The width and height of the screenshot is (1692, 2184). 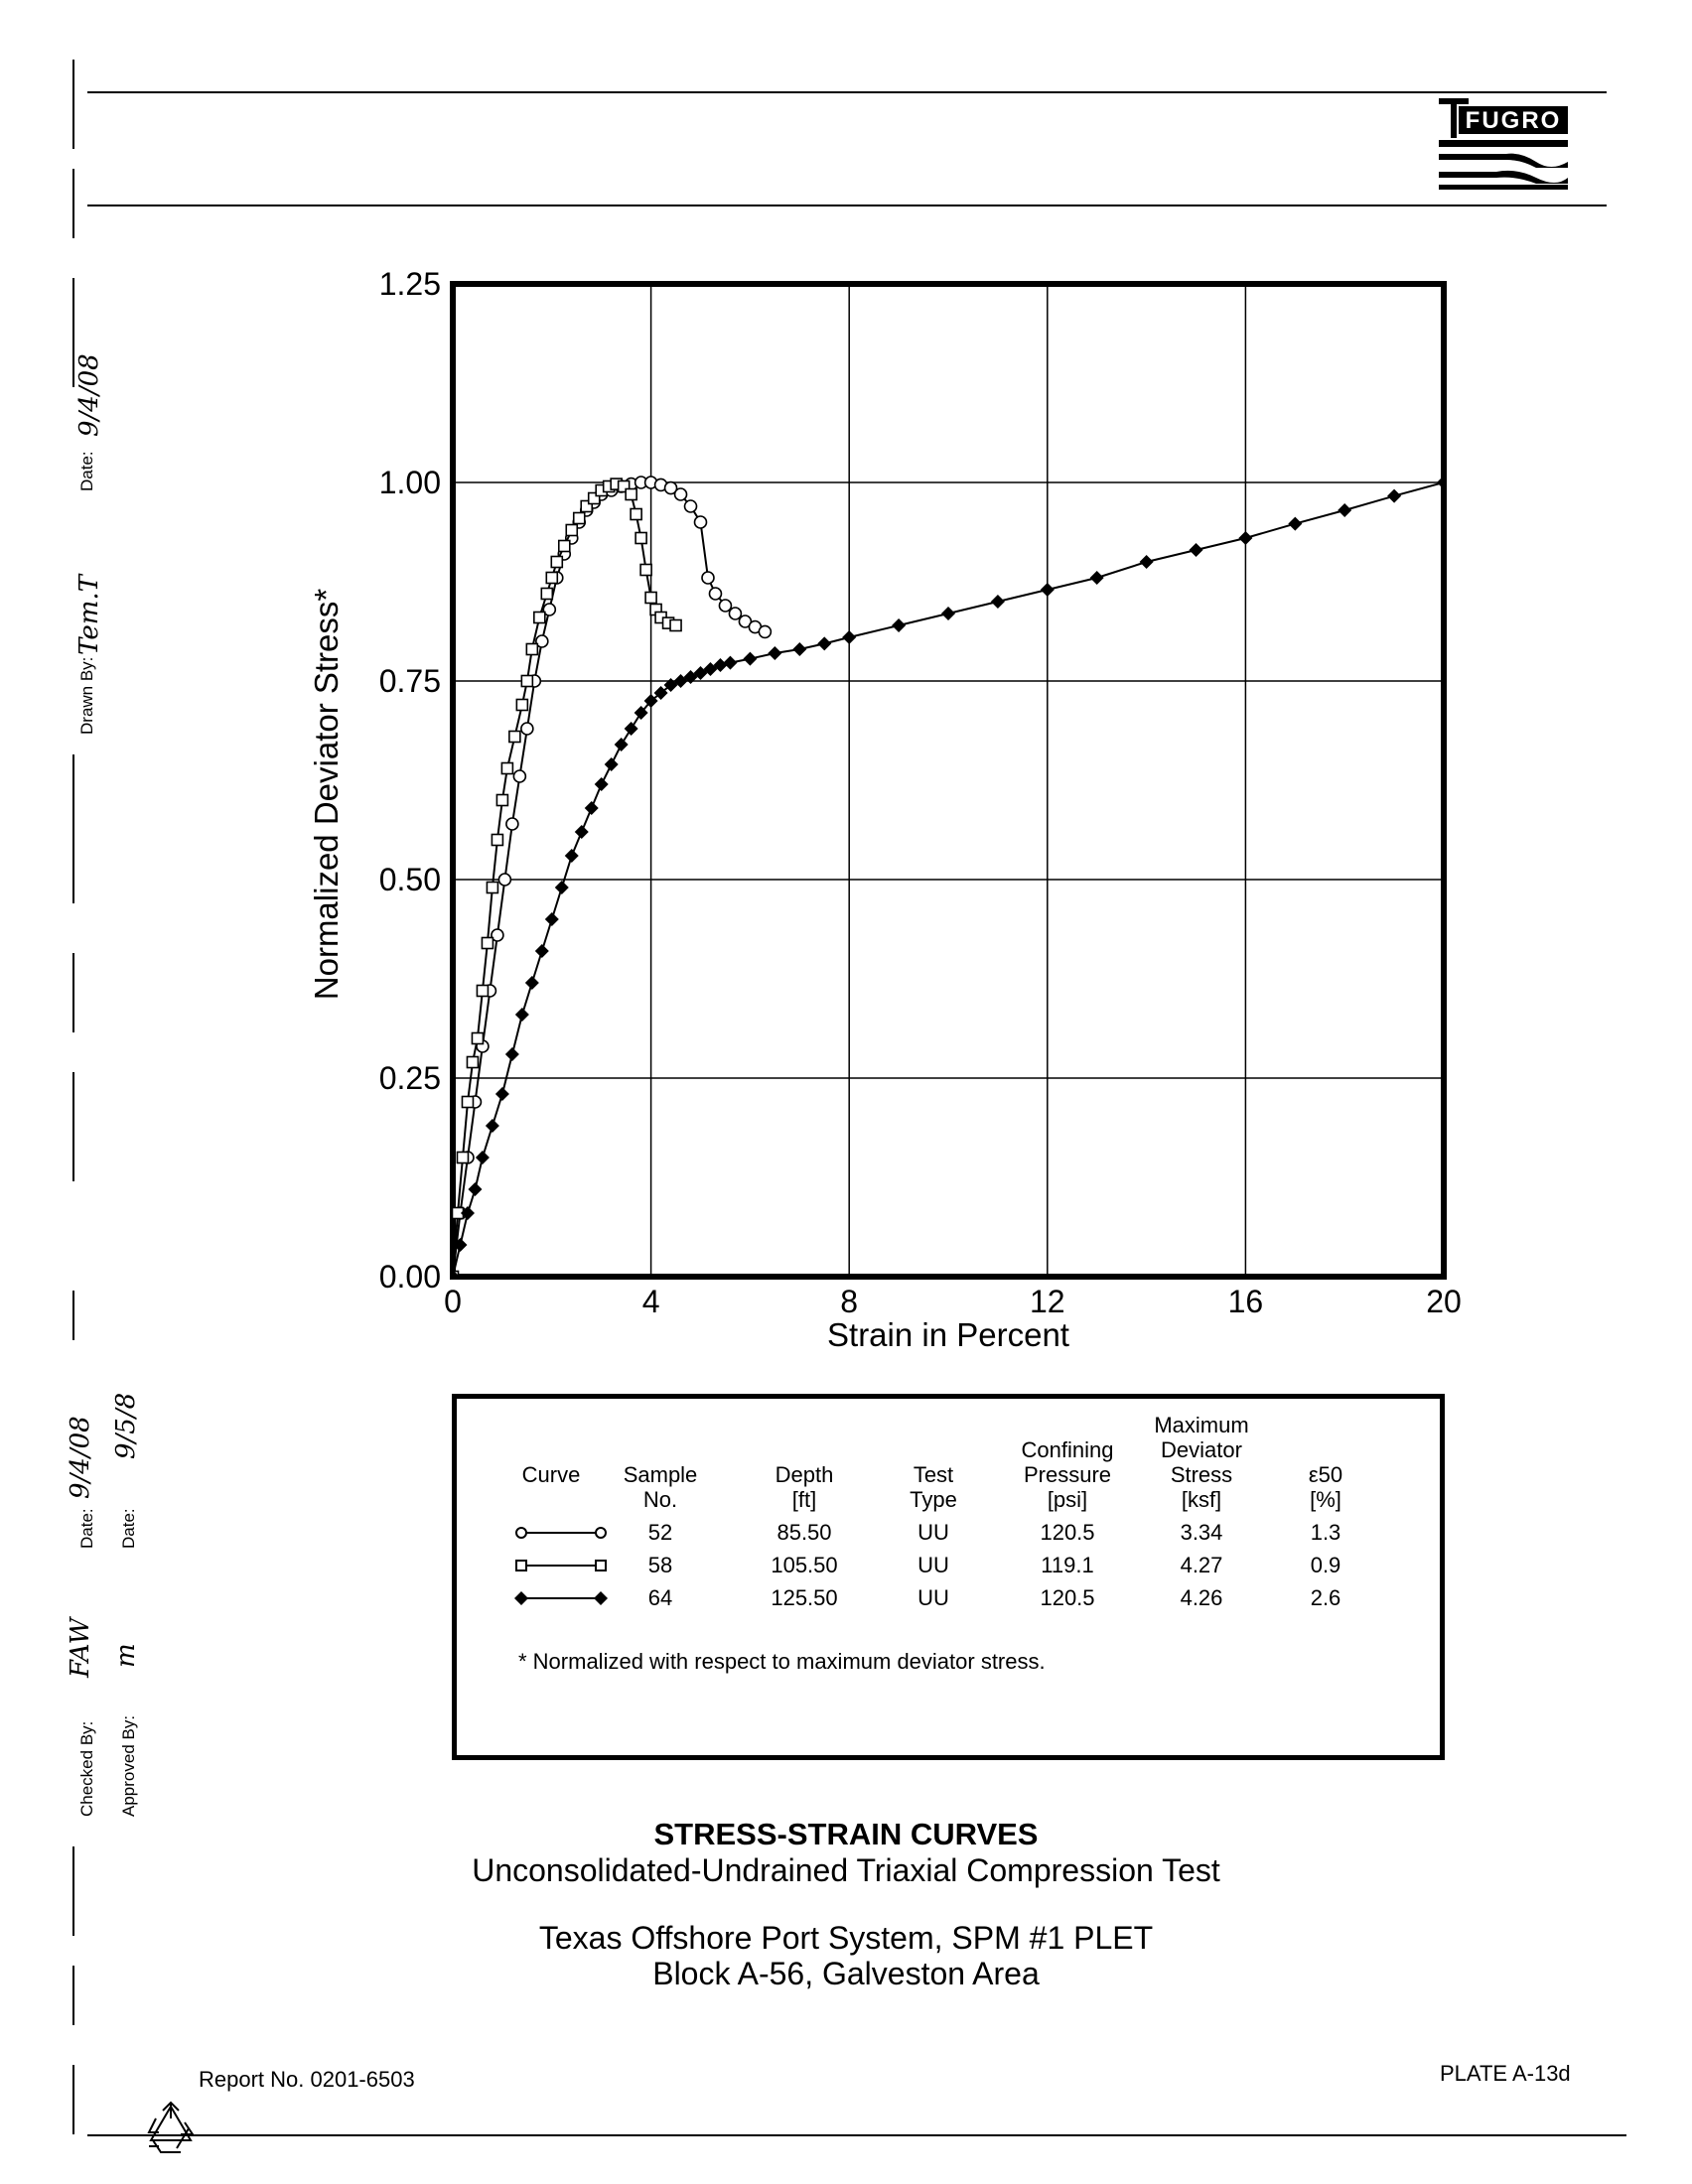 What do you see at coordinates (804, 1474) in the screenshot?
I see `legend-header-depth-1: Depth` at bounding box center [804, 1474].